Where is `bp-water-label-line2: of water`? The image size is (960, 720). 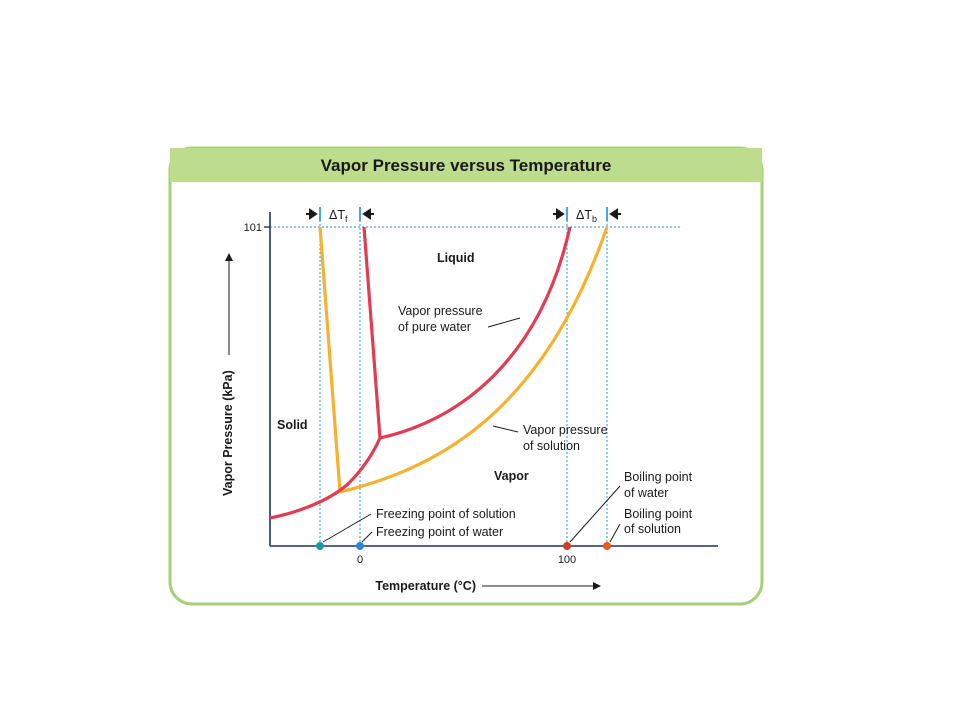 bp-water-label-line2: of water is located at coordinates (646, 493).